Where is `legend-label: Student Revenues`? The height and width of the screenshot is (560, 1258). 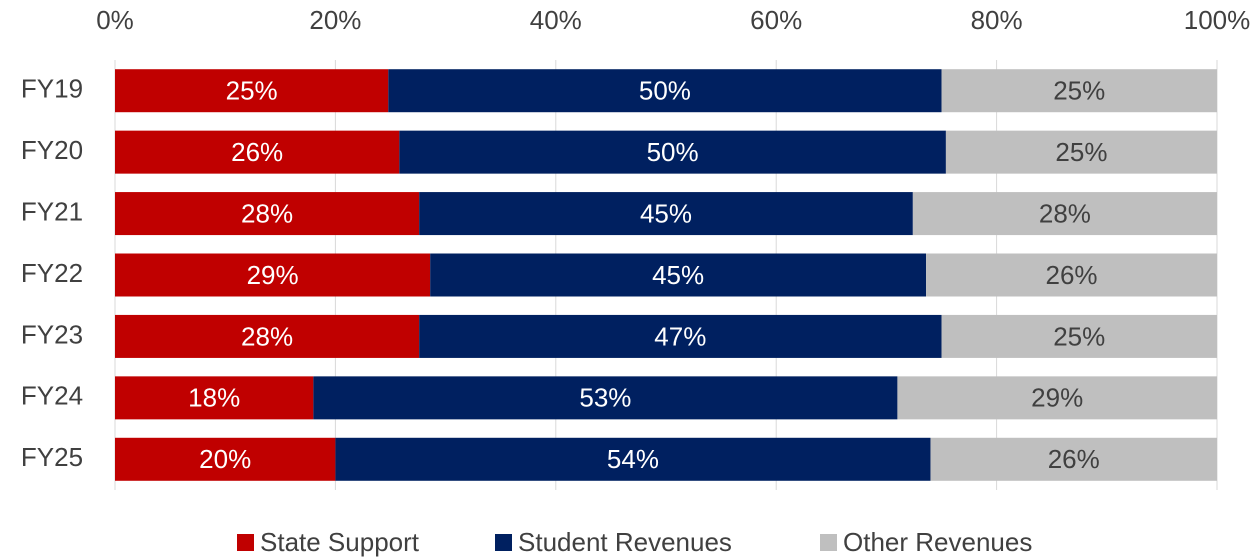 legend-label: Student Revenues is located at coordinates (625, 542).